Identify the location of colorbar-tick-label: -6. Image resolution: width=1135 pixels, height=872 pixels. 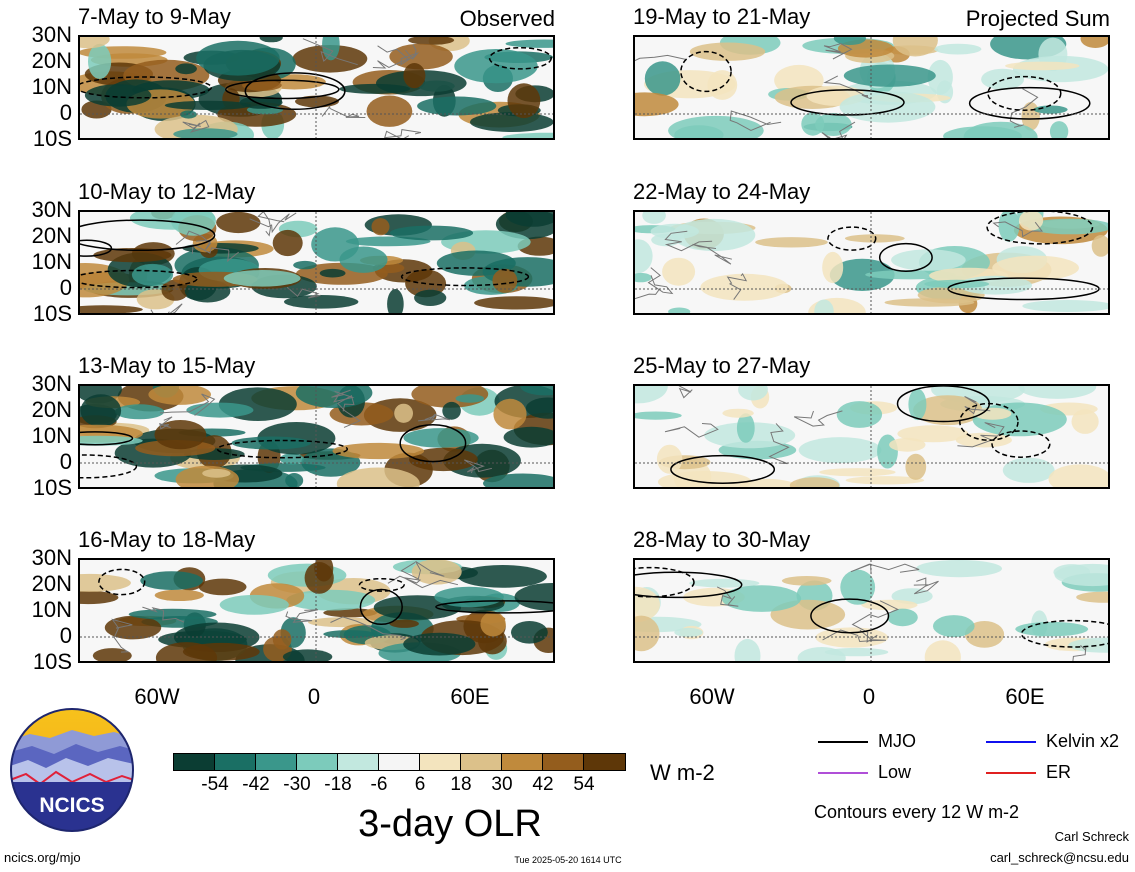
(379, 784).